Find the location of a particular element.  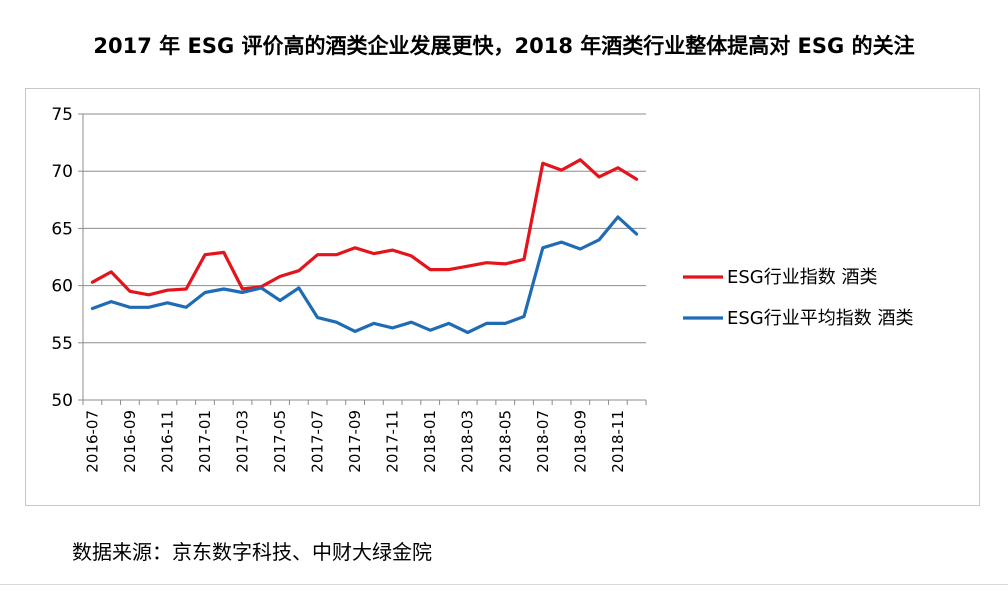

x-tick-label: 2018-09 is located at coordinates (580, 441).